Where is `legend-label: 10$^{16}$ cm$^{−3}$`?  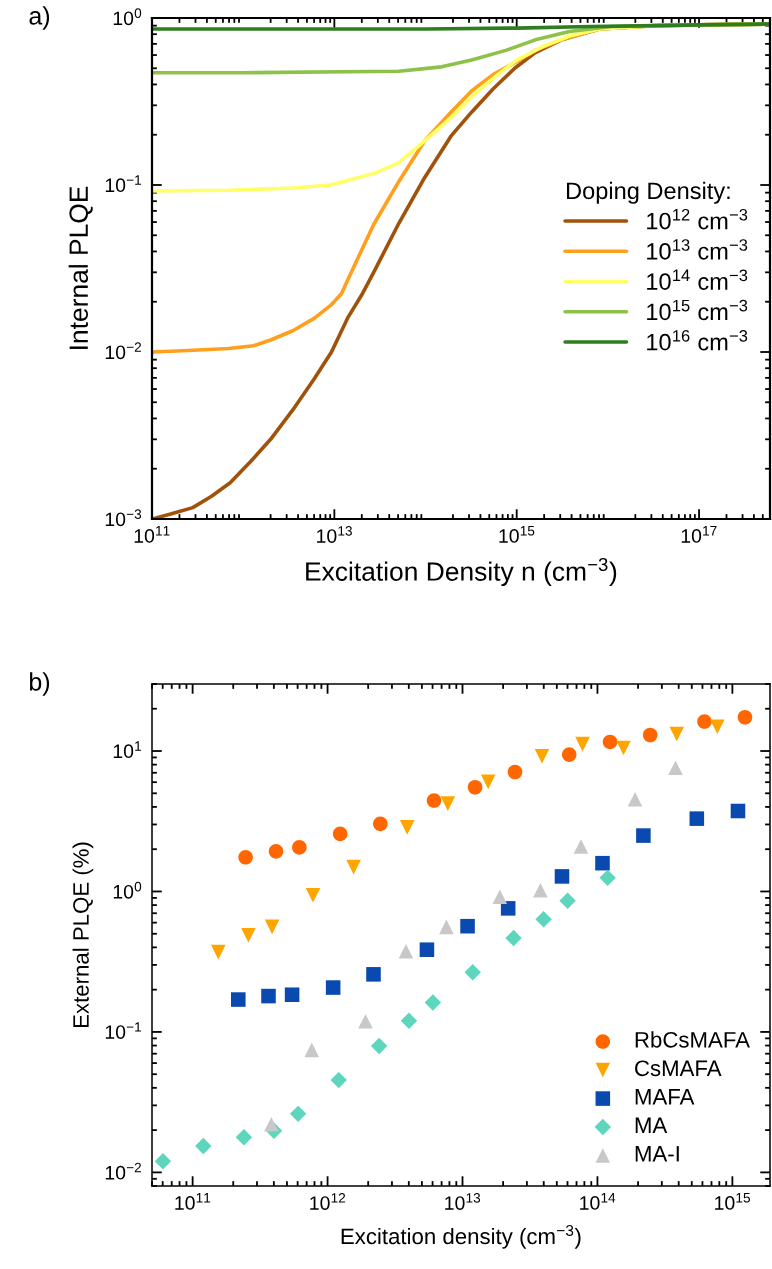
legend-label: 10$^{16}$ cm$^{−3}$ is located at coordinates (697, 340).